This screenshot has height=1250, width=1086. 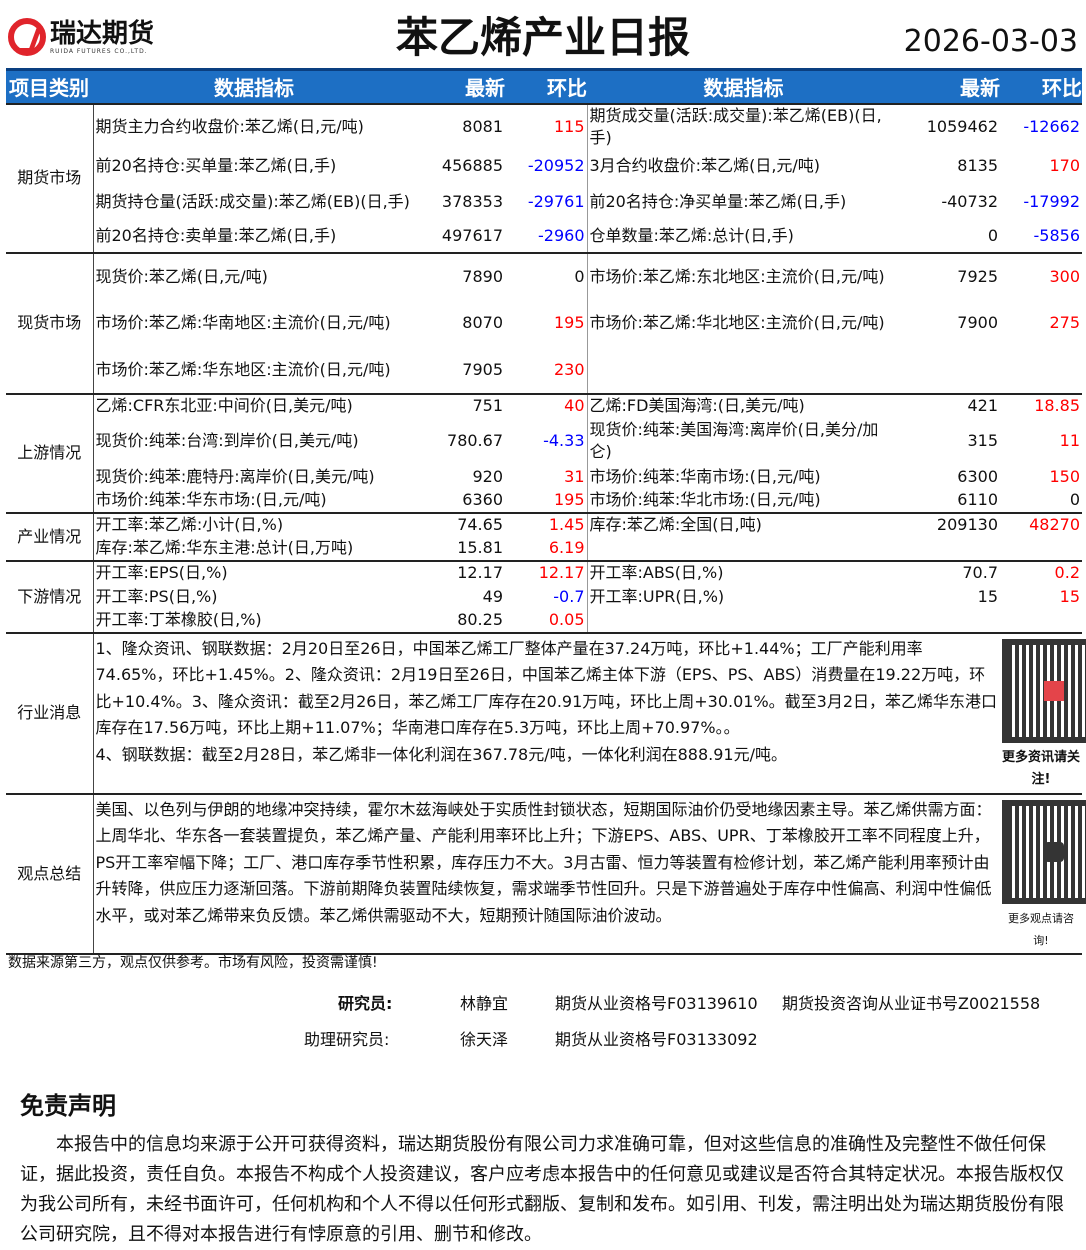 What do you see at coordinates (50, 873) in the screenshot?
I see `opinion-category: 观点总结` at bounding box center [50, 873].